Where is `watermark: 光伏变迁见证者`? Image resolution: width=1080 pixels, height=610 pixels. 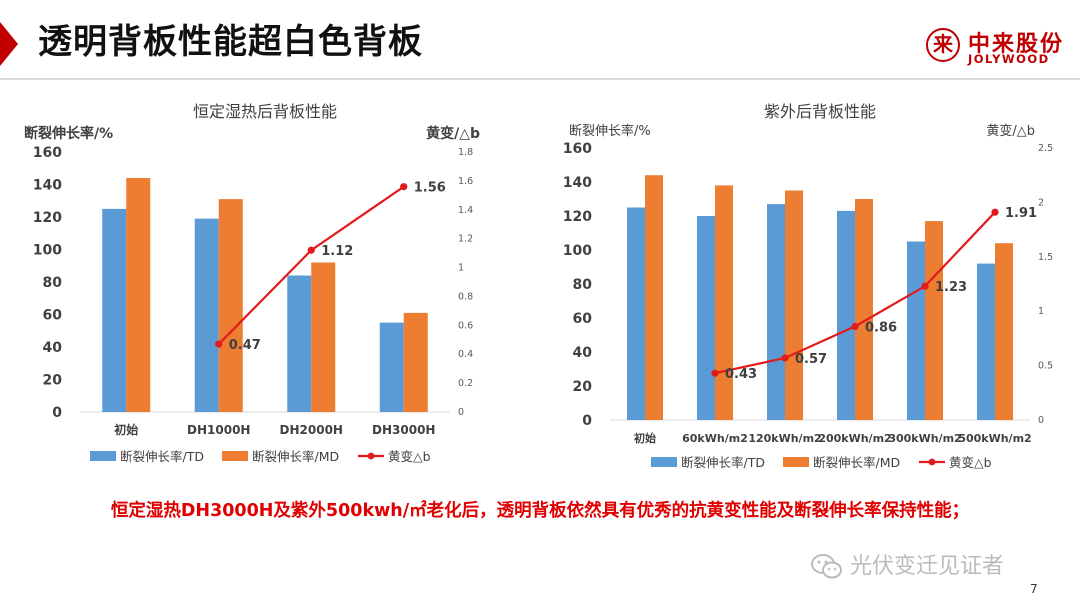
watermark: 光伏变迁见证者 is located at coordinates (907, 564).